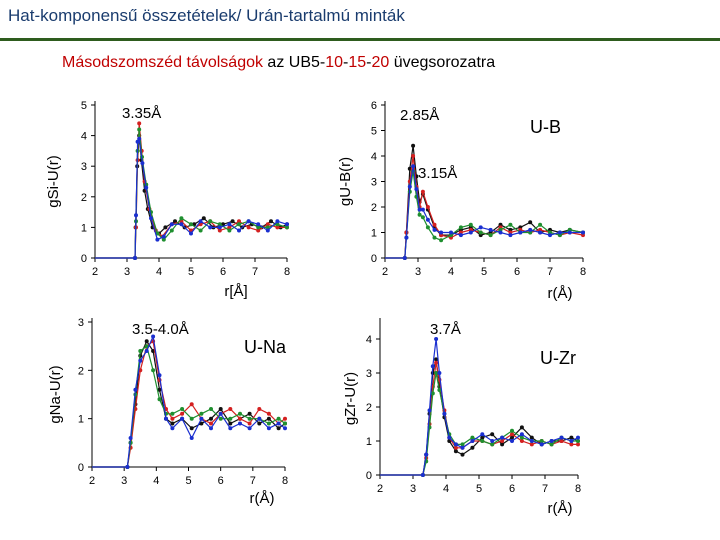 This screenshot has height=540, width=720. What do you see at coordinates (442, 62) in the screenshot?
I see `subtitle-part: üvegsorozatra` at bounding box center [442, 62].